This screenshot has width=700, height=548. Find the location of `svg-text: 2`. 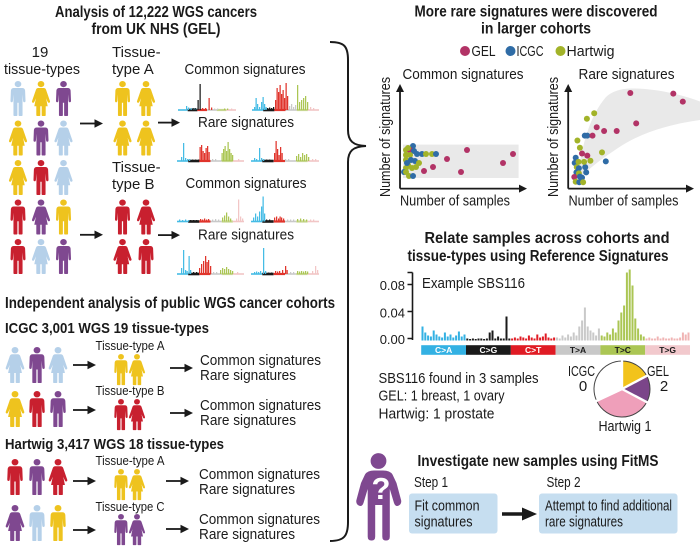

svg-text: 2 is located at coordinates (664, 386).